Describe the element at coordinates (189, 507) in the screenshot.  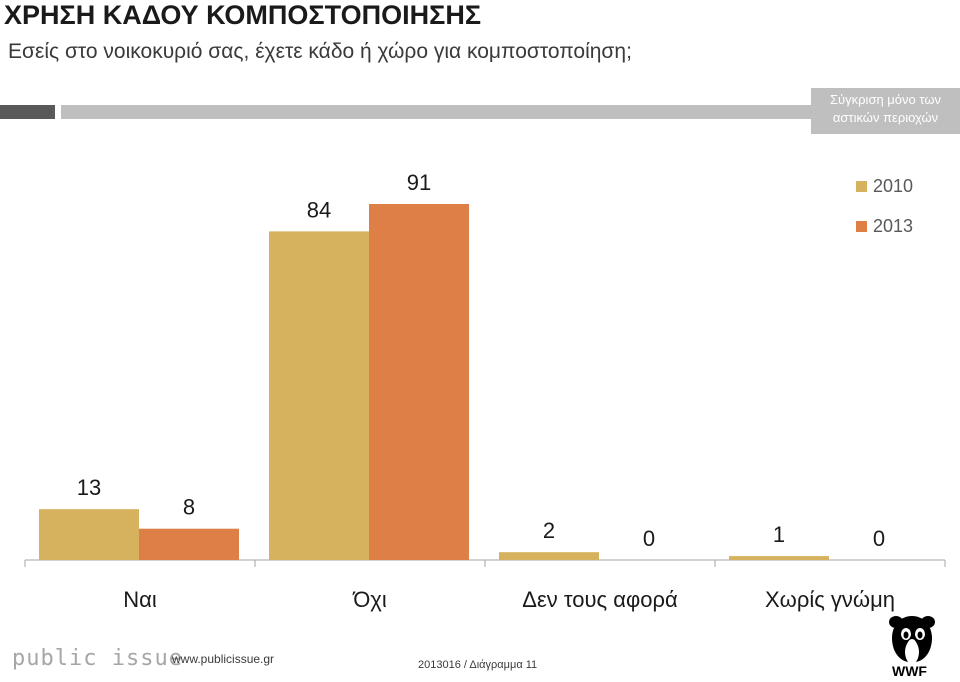
I see `data-label-2013-0: 8` at that location.